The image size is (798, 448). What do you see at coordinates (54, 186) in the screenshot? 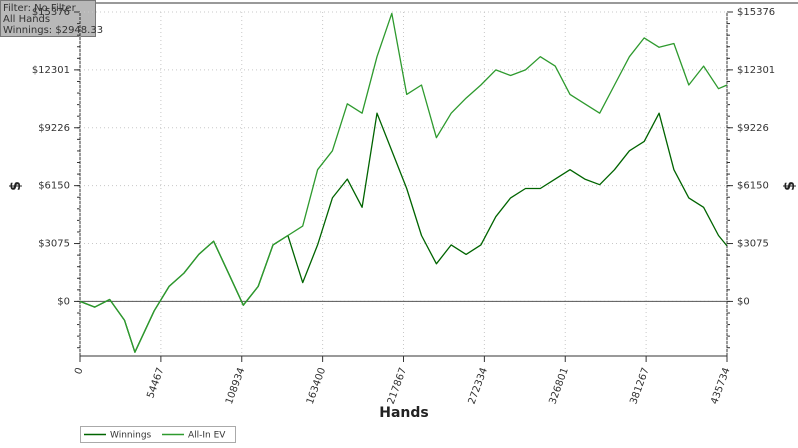
I see `y-tick-label: $6150` at bounding box center [54, 186].